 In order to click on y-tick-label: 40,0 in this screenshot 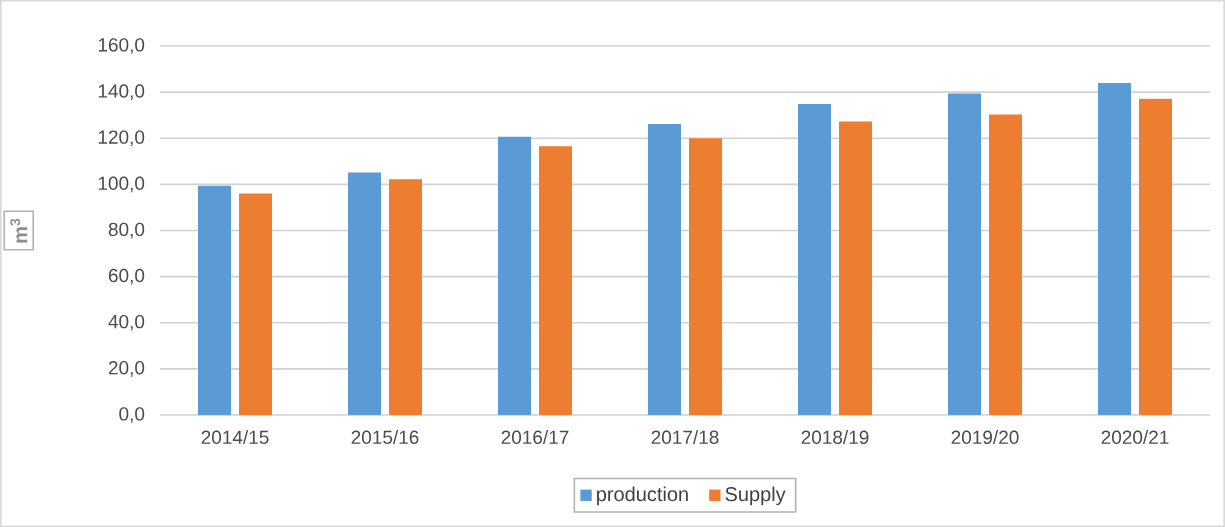, I will do `click(126, 322)`.